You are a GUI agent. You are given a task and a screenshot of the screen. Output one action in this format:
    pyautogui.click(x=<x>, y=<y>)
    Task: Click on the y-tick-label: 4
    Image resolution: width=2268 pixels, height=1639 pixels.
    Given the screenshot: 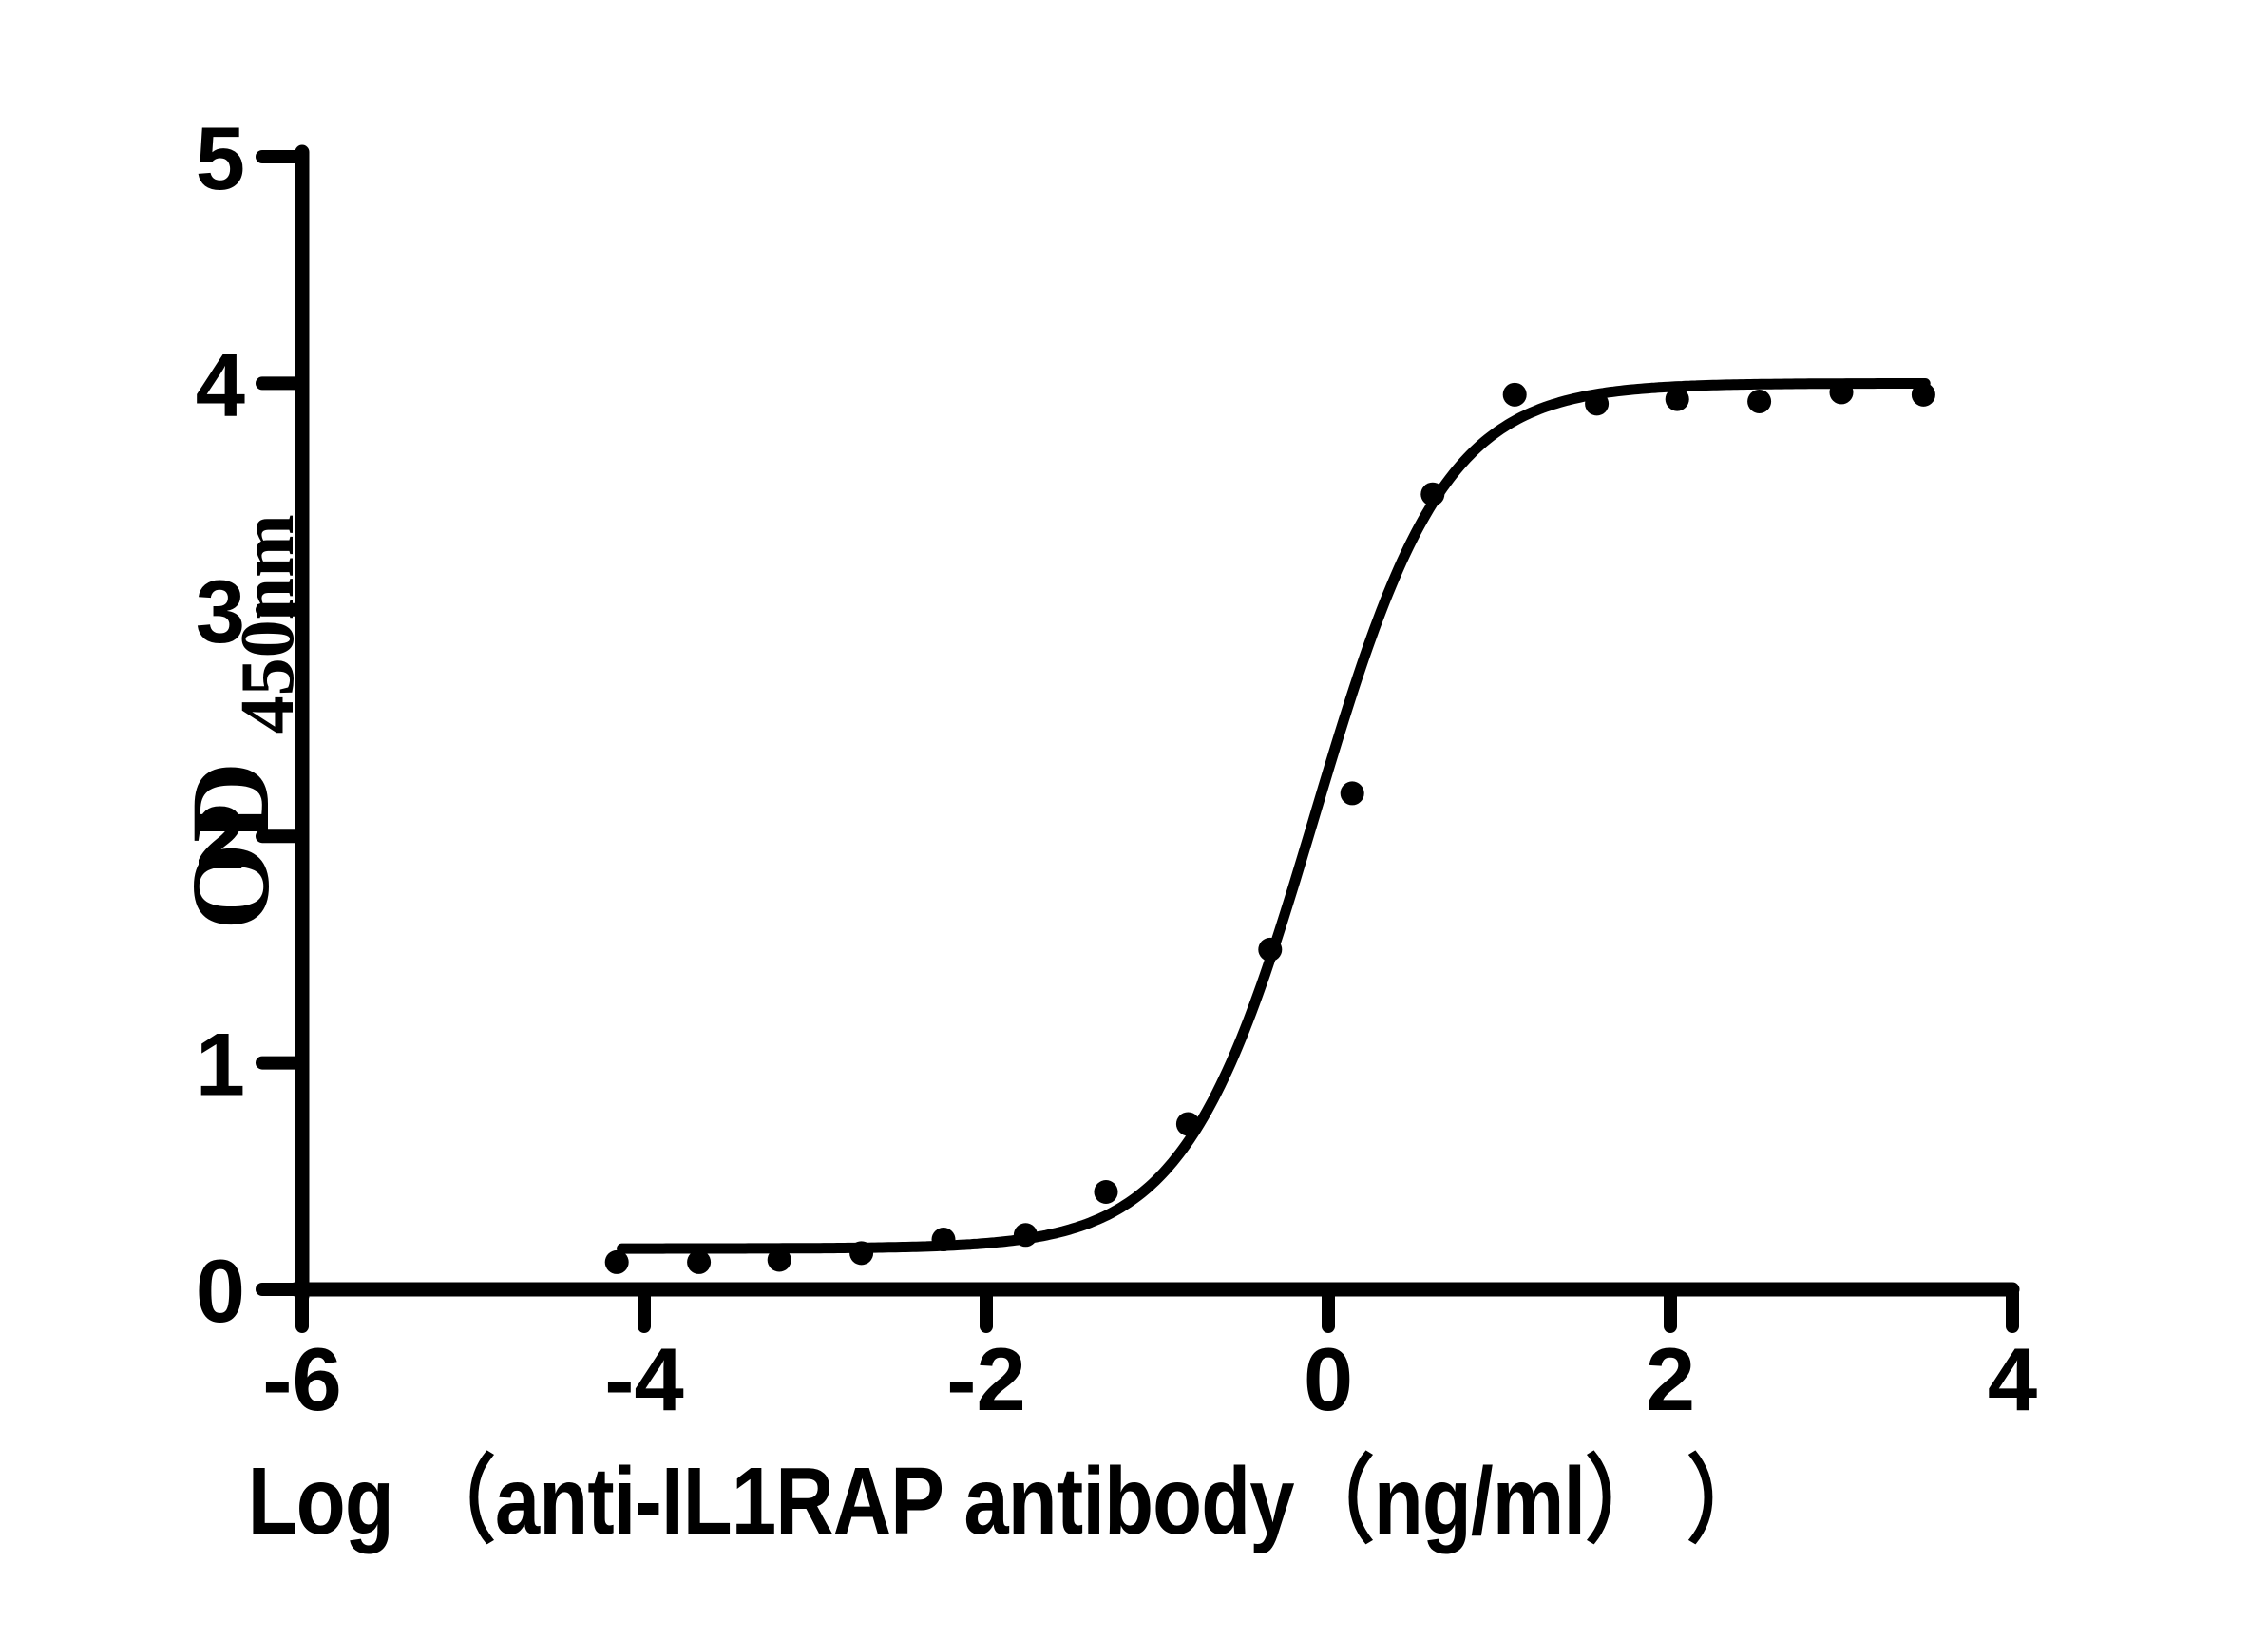 What is the action you would take?
    pyautogui.click(x=221, y=384)
    